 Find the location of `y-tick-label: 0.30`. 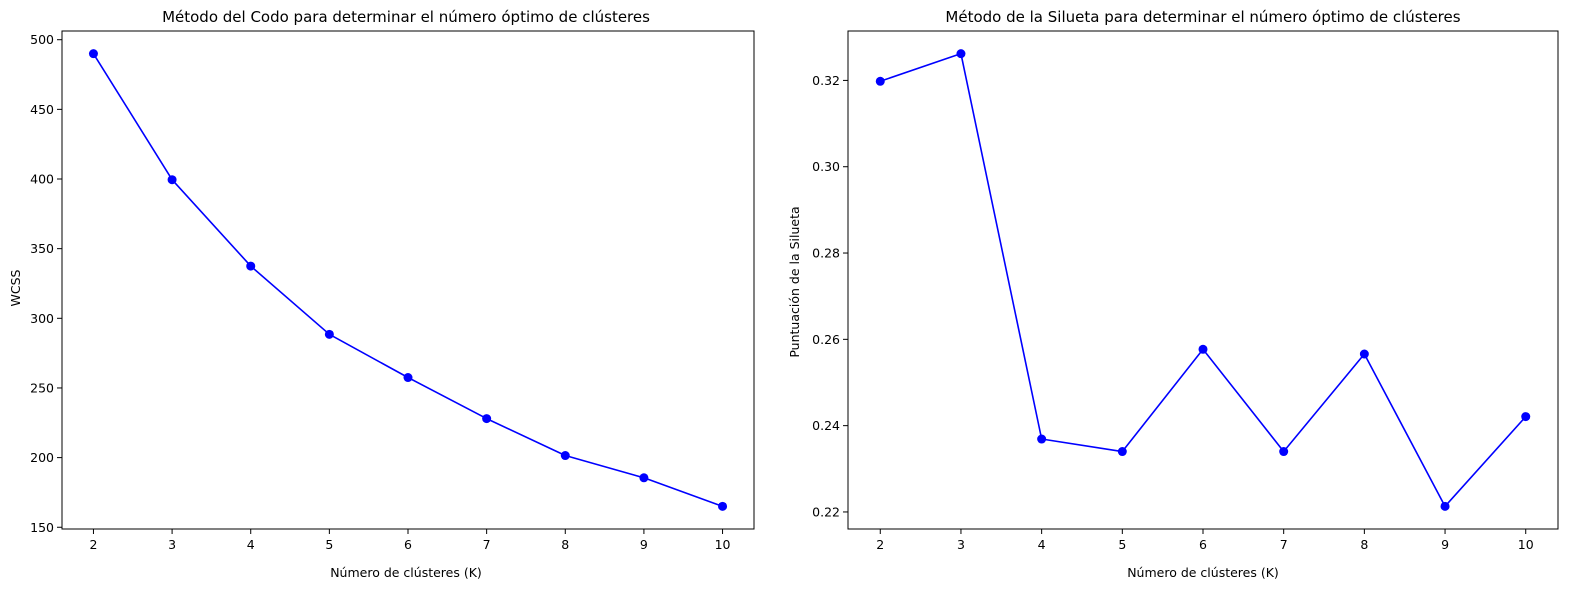

y-tick-label: 0.30 is located at coordinates (826, 166).